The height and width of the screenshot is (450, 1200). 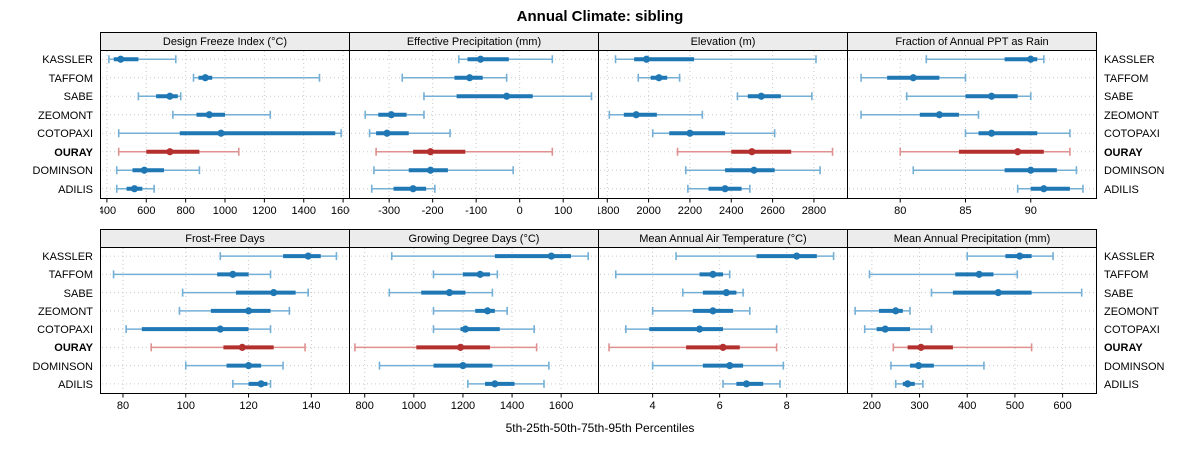 What do you see at coordinates (264, 211) in the screenshot?
I see `tick-label: 1200` at bounding box center [264, 211].